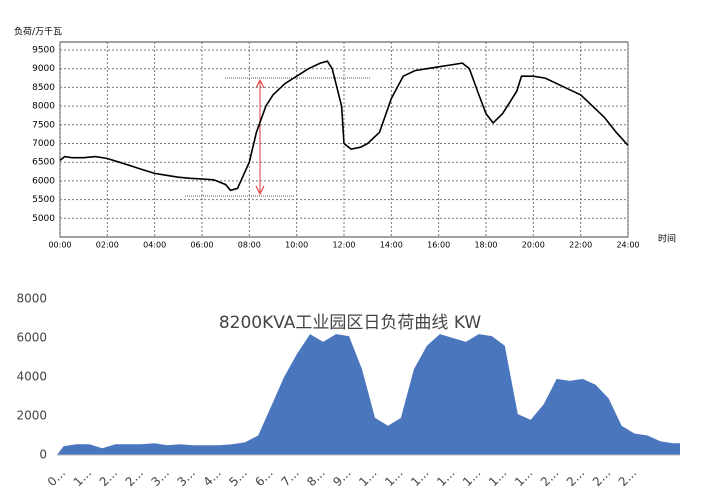  I want to click on x-tick-label: 12:00, so click(343, 245).